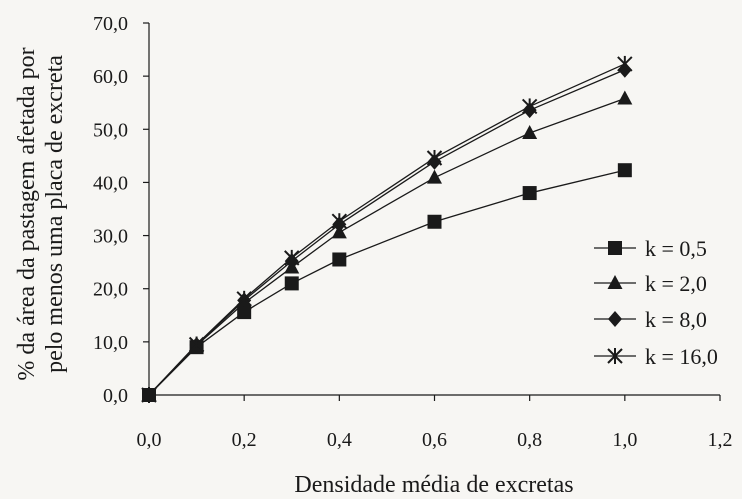  What do you see at coordinates (115, 396) in the screenshot?
I see `y-tick-label: 0,0` at bounding box center [115, 396].